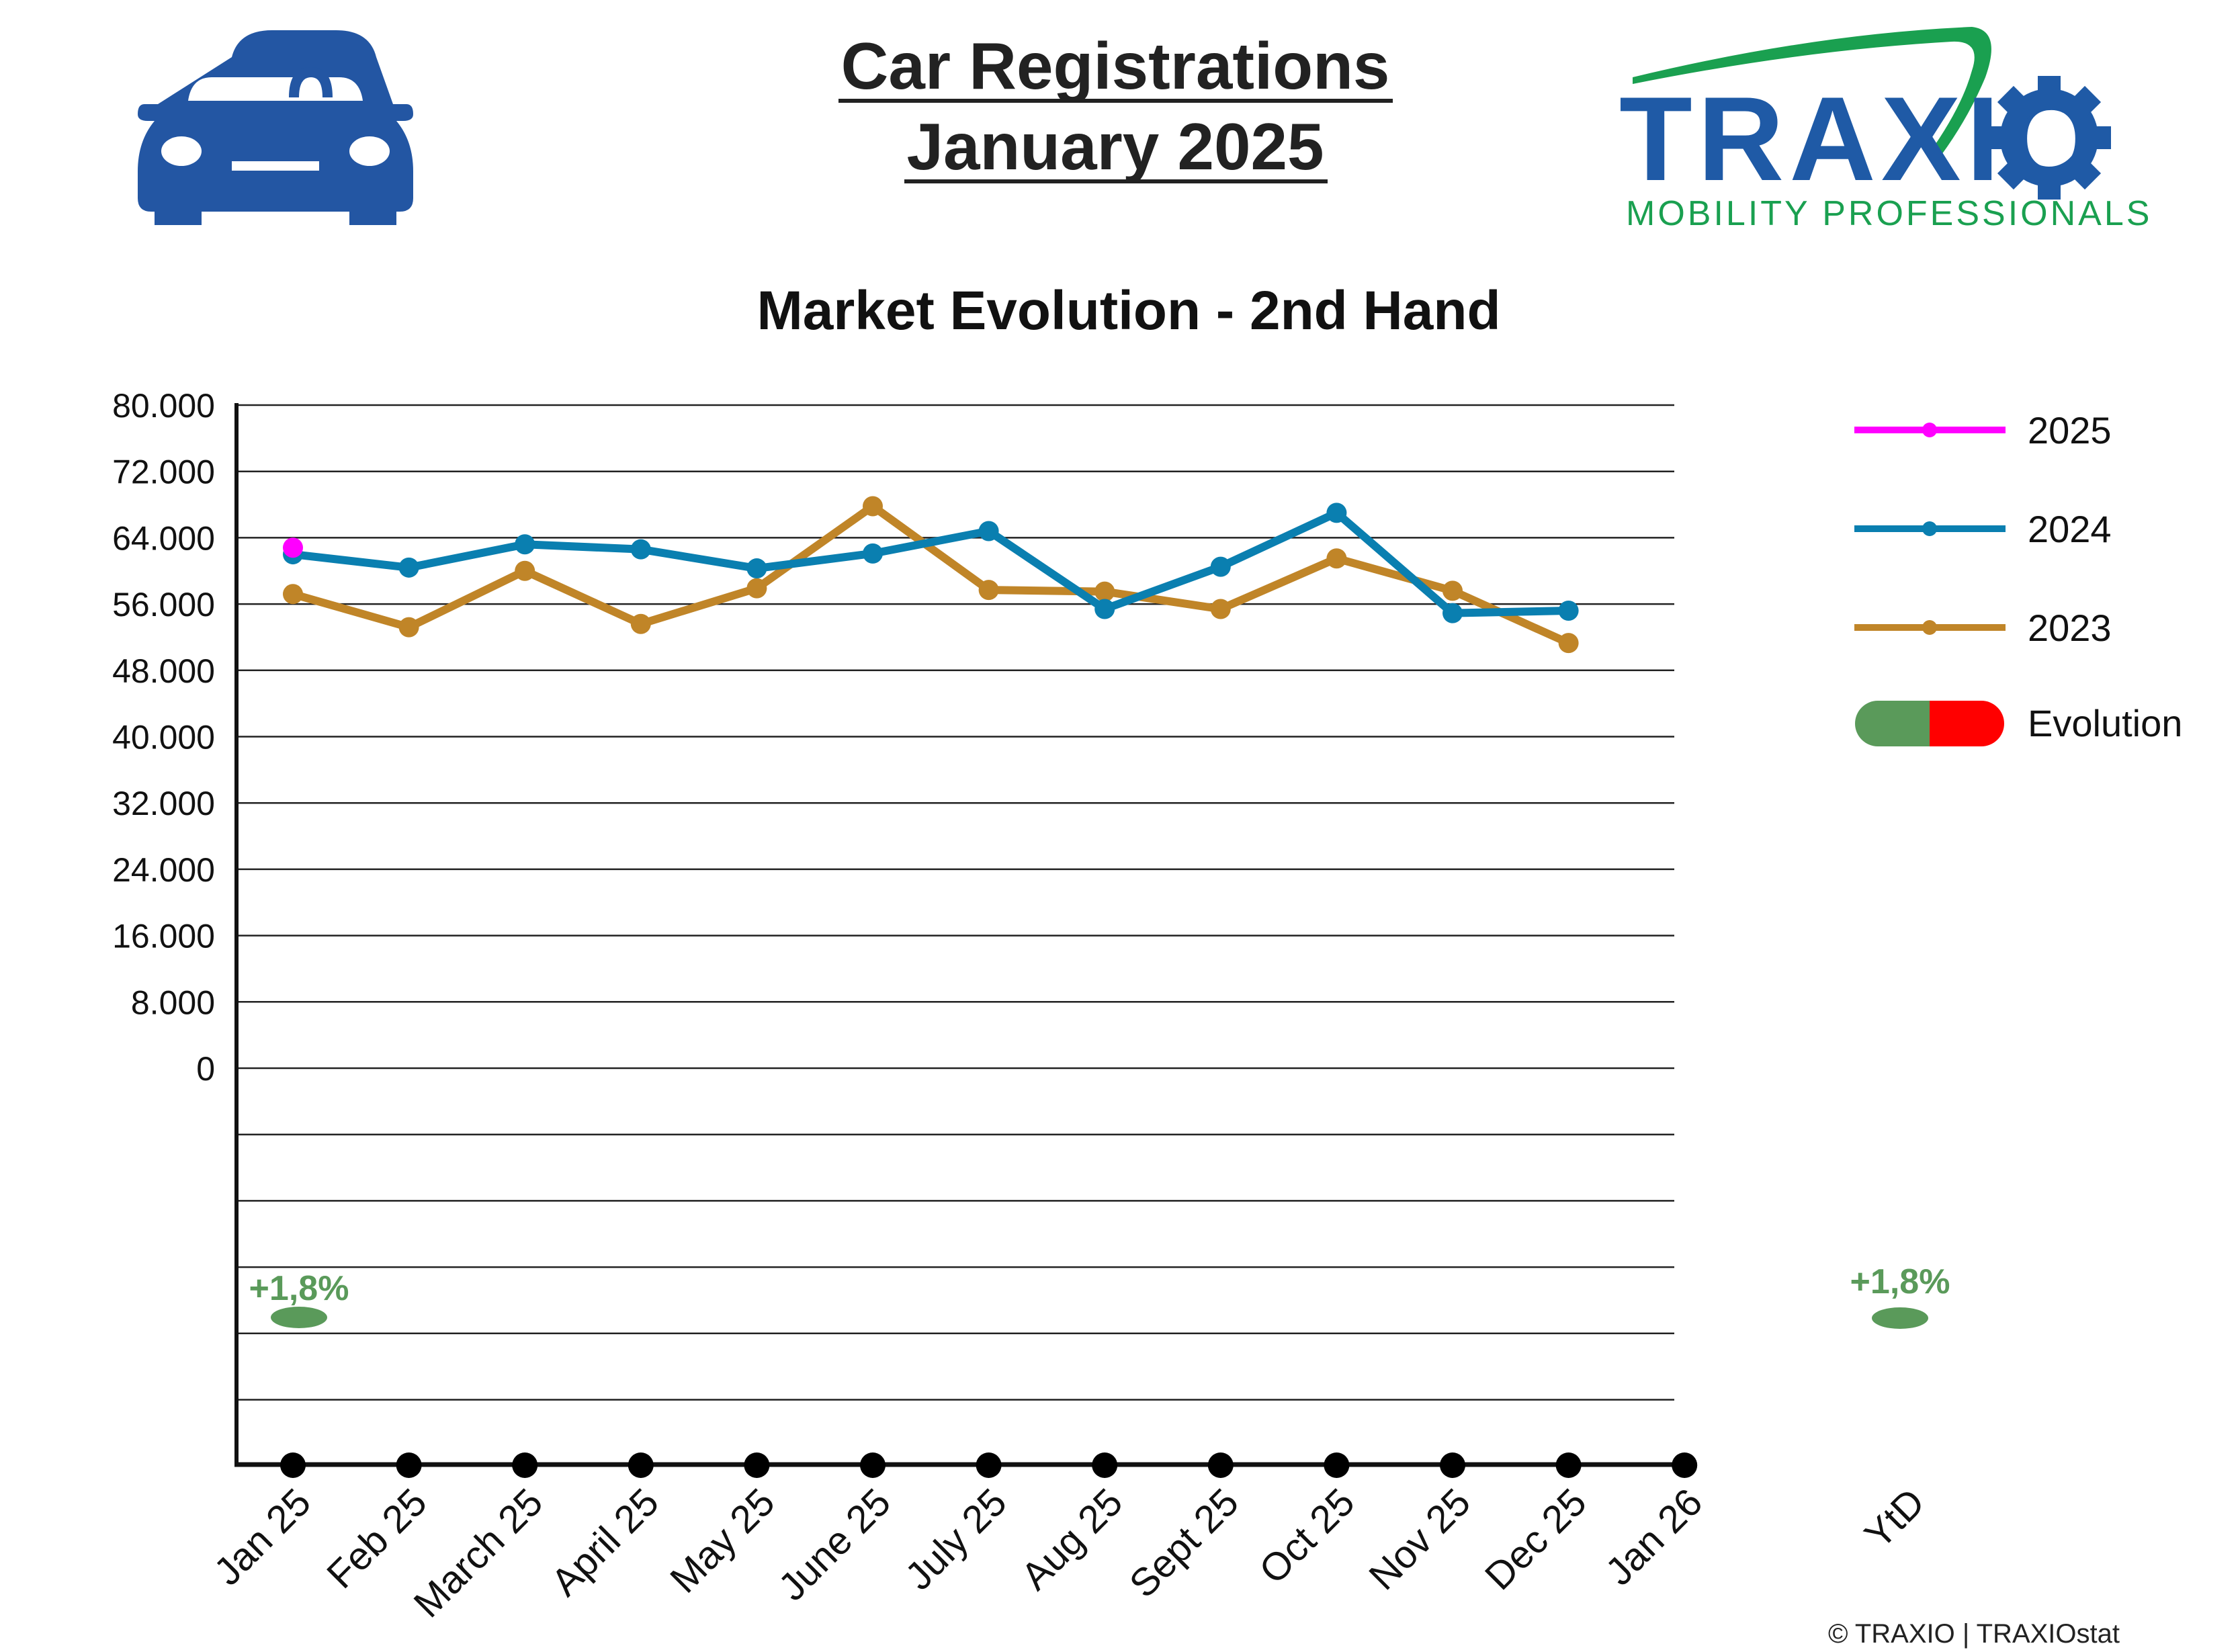 The width and height of the screenshot is (2240, 1652). Describe the element at coordinates (2070, 430) in the screenshot. I see `legend-label-2025: 2025` at that location.